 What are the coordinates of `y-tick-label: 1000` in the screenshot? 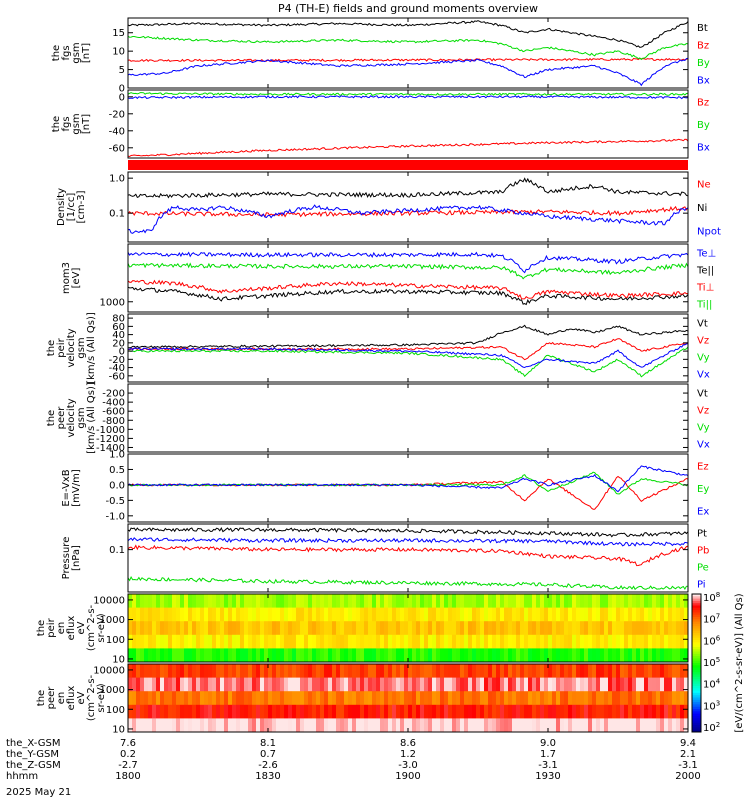 It's located at (112, 302).